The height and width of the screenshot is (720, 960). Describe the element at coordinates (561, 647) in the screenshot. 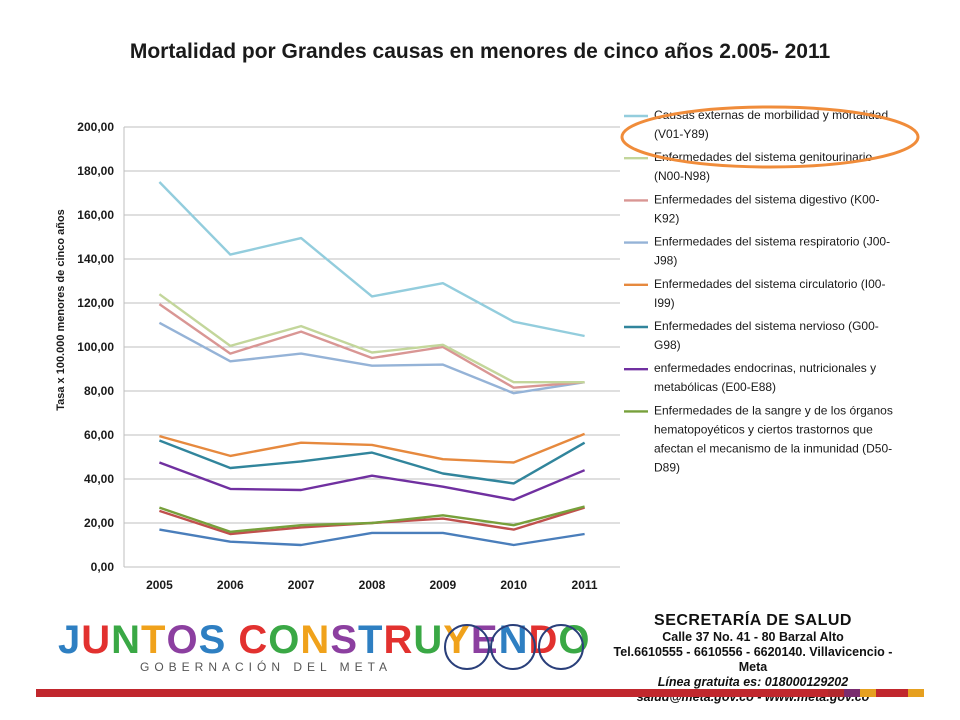

I see `iqnet-certification-icon` at that location.